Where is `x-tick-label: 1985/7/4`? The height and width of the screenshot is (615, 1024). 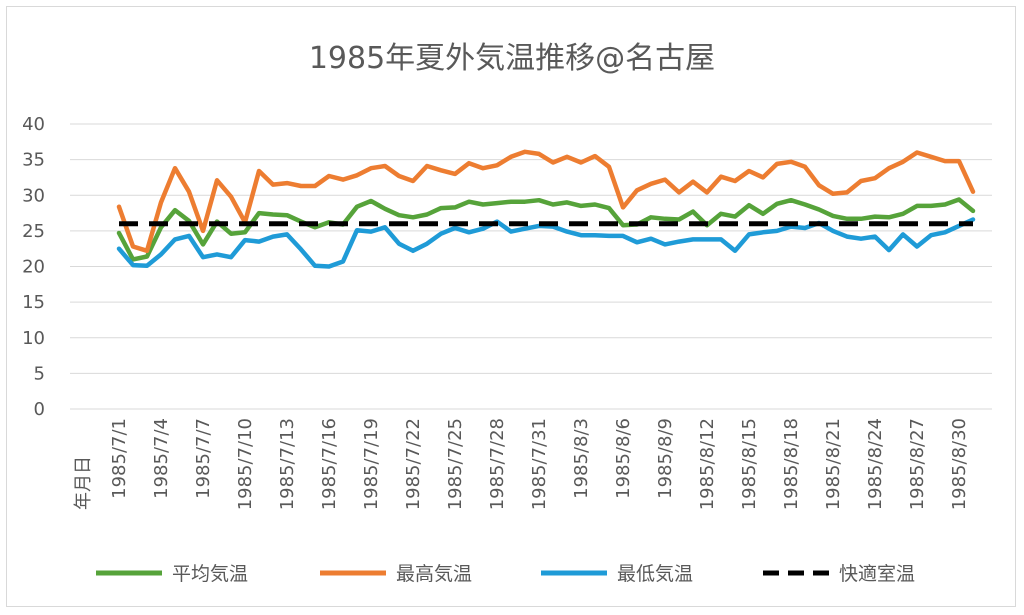 x-tick-label: 1985/7/4 is located at coordinates (161, 458).